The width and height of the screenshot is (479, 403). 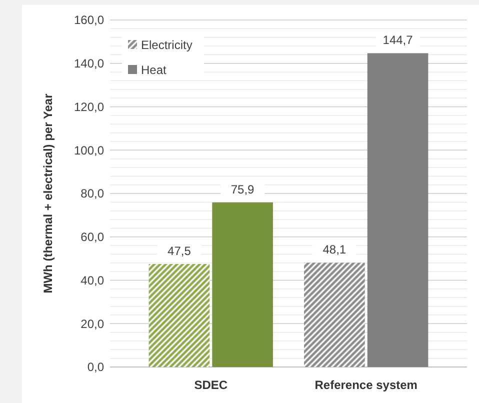 I want to click on text: 47,5, so click(x=179, y=251).